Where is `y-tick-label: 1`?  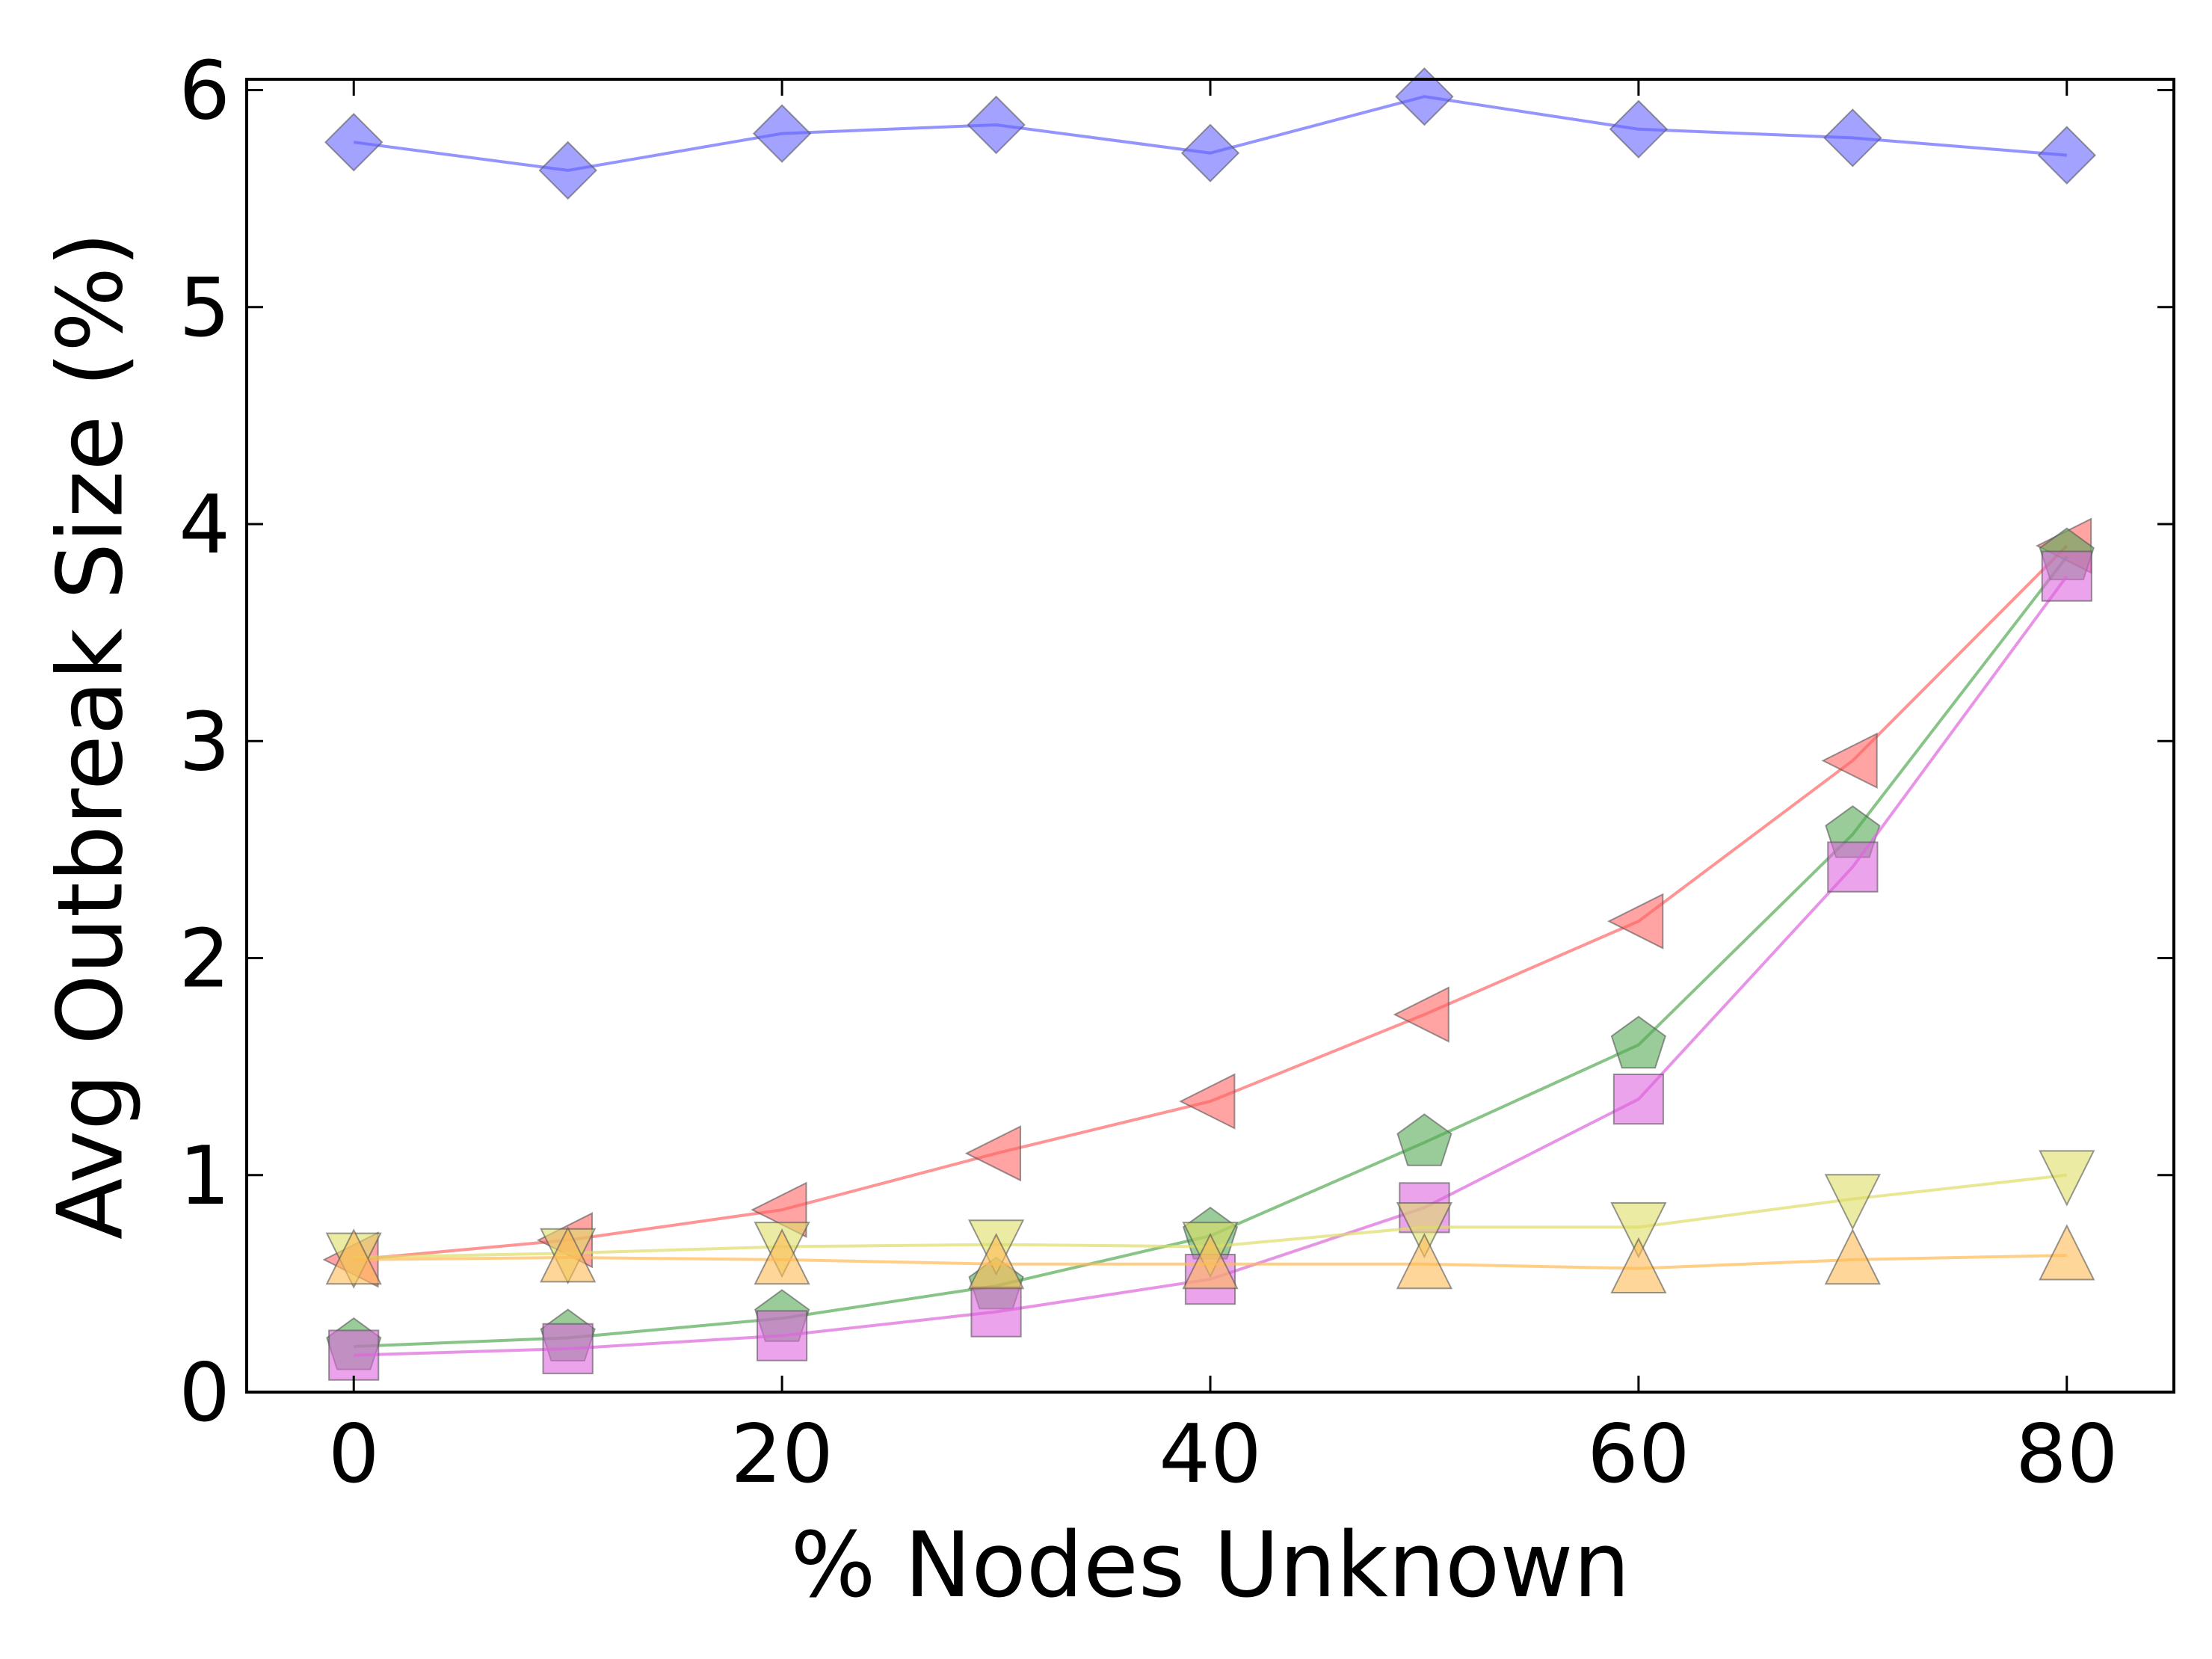 y-tick-label: 1 is located at coordinates (205, 1176).